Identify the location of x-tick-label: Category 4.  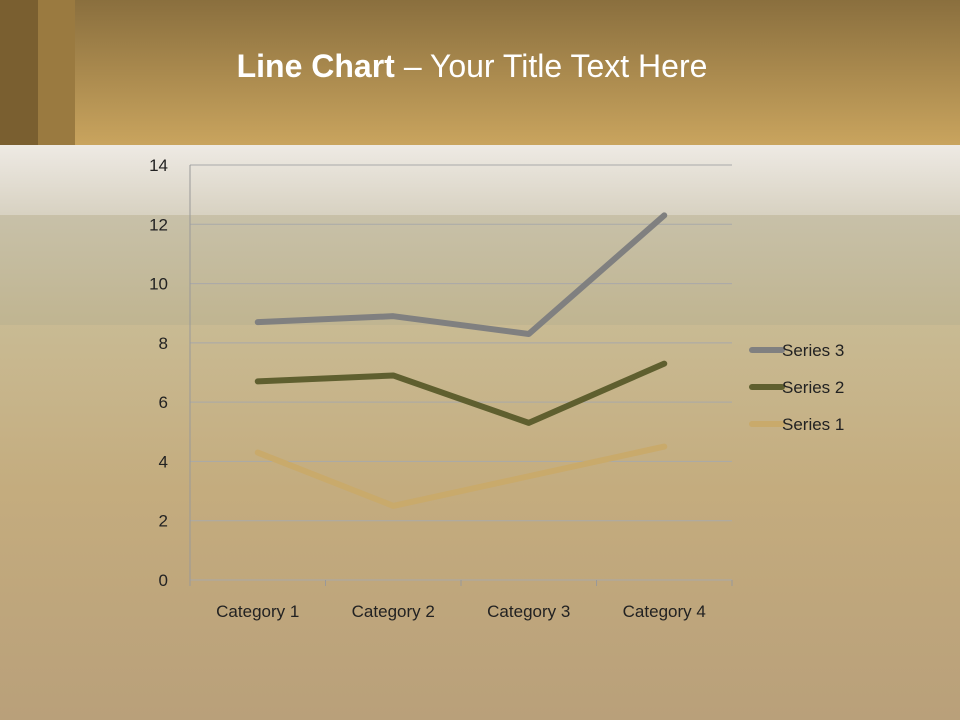
(664, 611).